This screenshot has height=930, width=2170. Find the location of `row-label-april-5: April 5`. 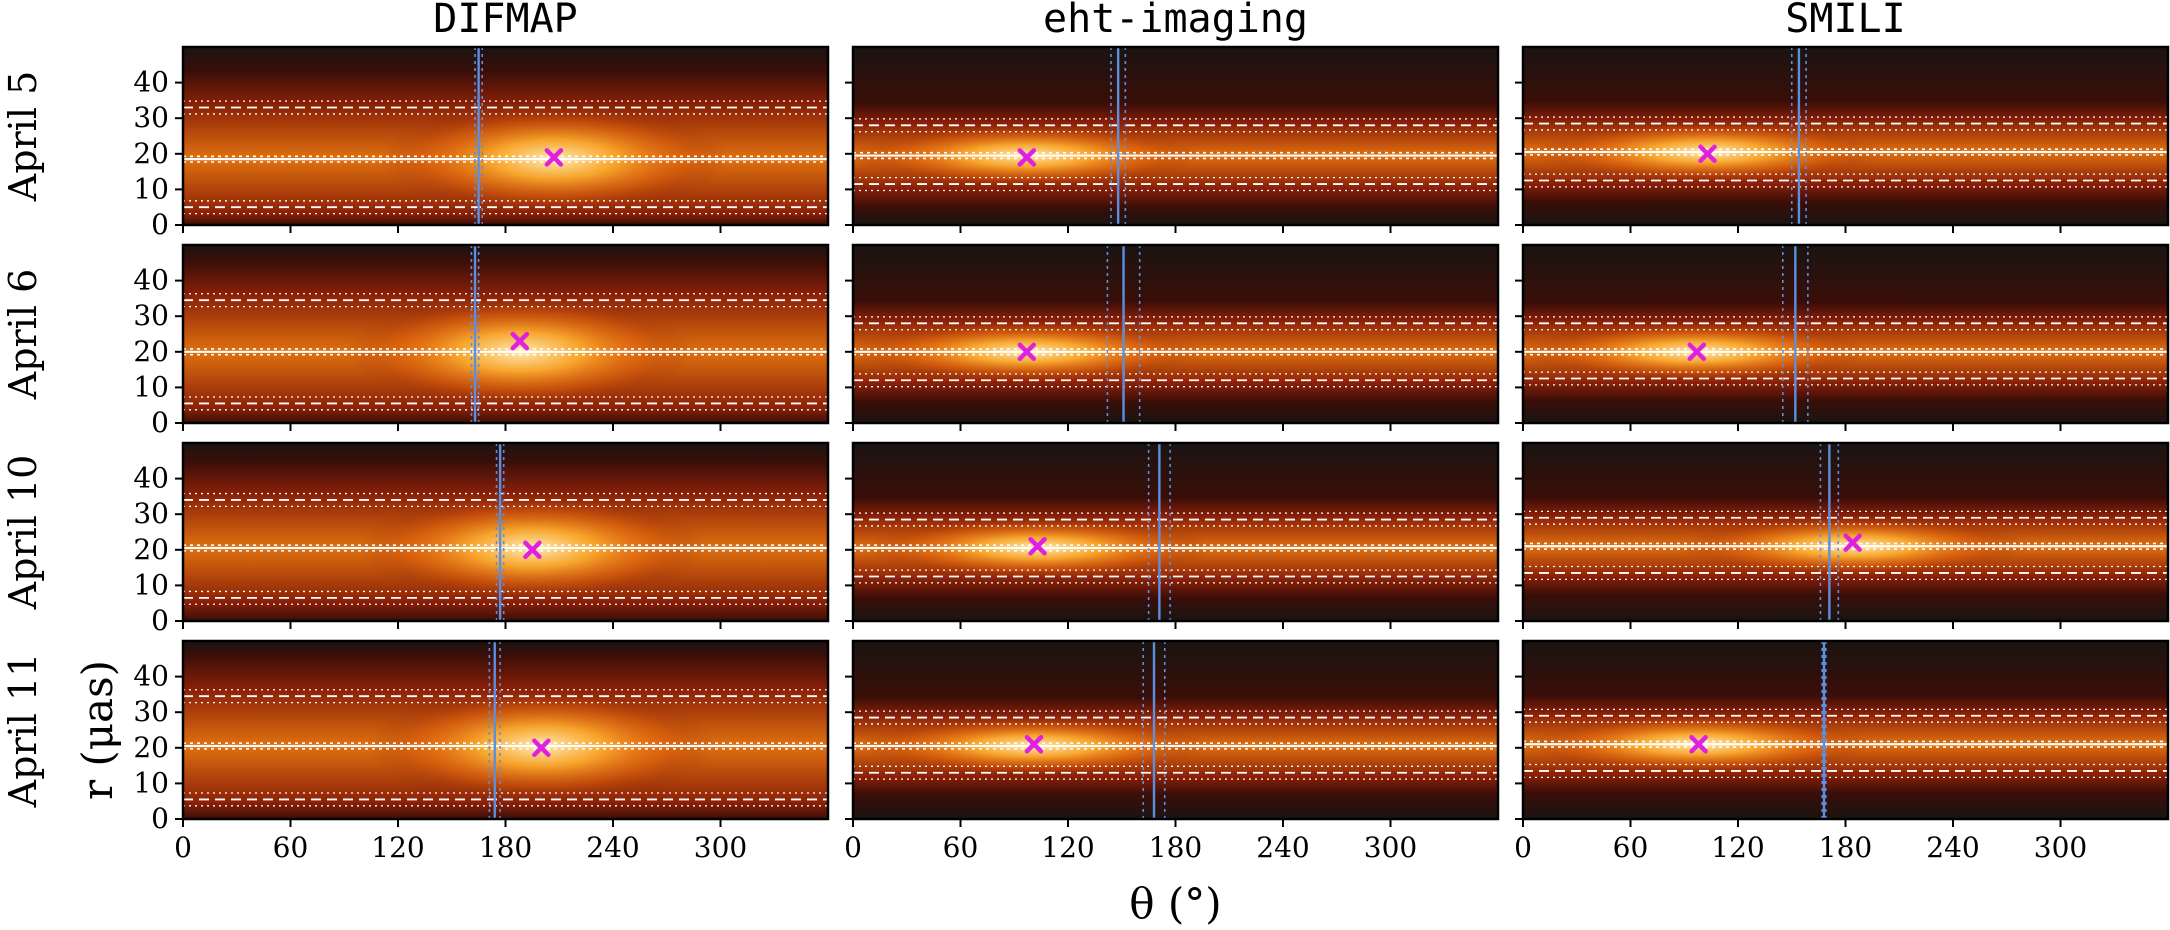

row-label-april-5: April 5 is located at coordinates (23, 137).